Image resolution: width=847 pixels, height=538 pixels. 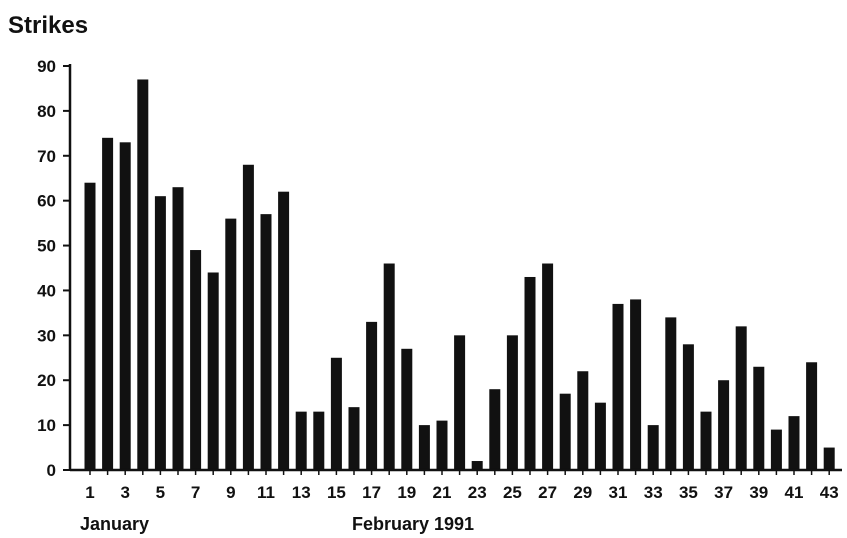 What do you see at coordinates (114, 524) in the screenshot?
I see `period-label-january: January` at bounding box center [114, 524].